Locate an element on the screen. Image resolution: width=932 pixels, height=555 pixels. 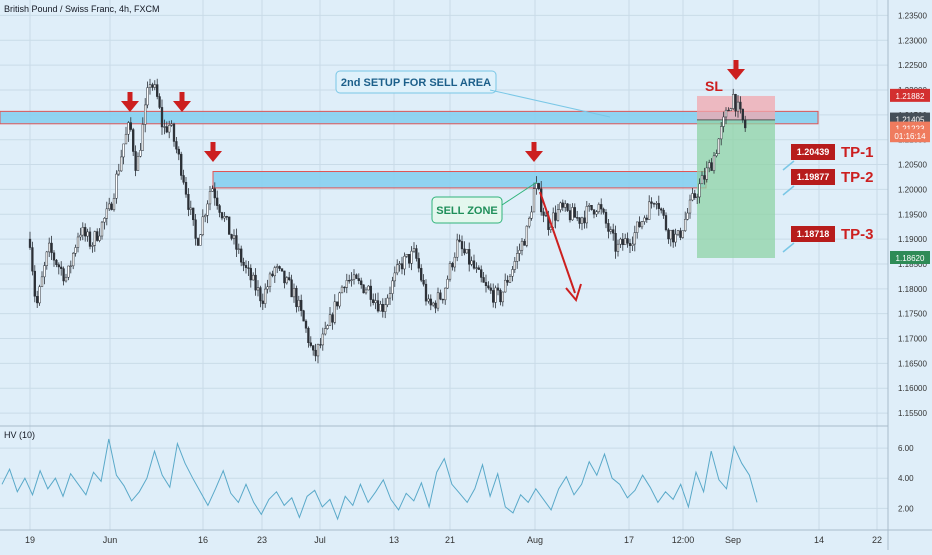
setup-callout-box is located at coordinates (416, 82).